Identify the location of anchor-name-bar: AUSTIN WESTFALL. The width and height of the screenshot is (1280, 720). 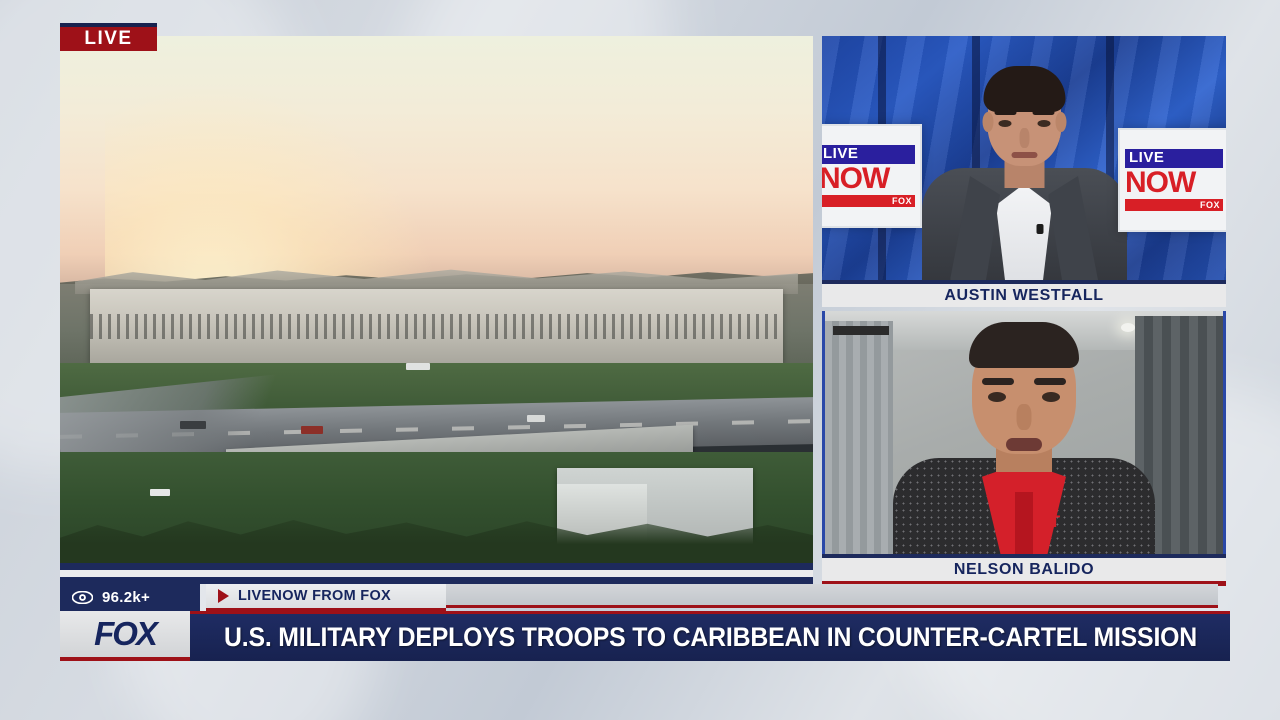
(1024, 293).